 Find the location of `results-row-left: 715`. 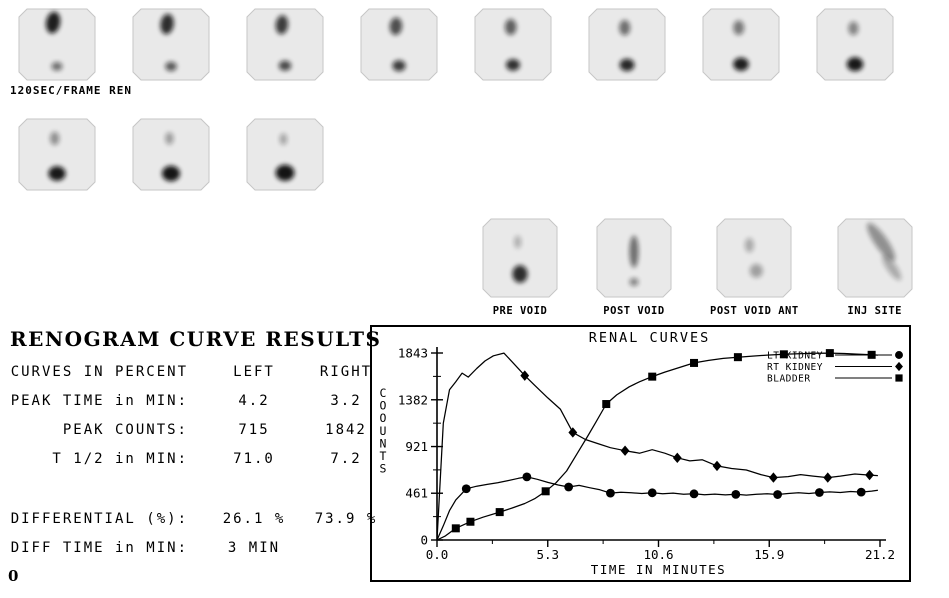

results-row-left: 715 is located at coordinates (254, 429).